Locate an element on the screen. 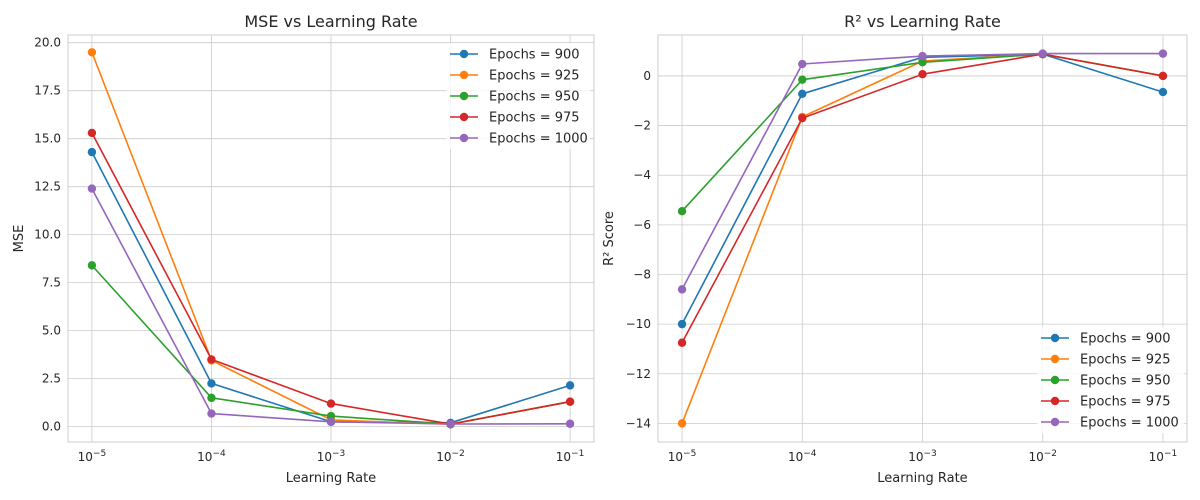  y-tick-label: 2.5 is located at coordinates (51, 379).